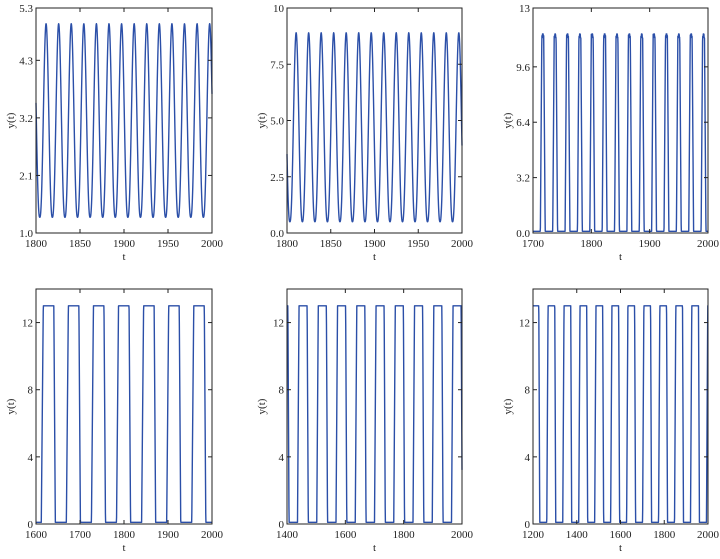 Image resolution: width=720 pixels, height=559 pixels. Describe the element at coordinates (277, 122) in the screenshot. I see `y-tick-label: 5.0` at that location.